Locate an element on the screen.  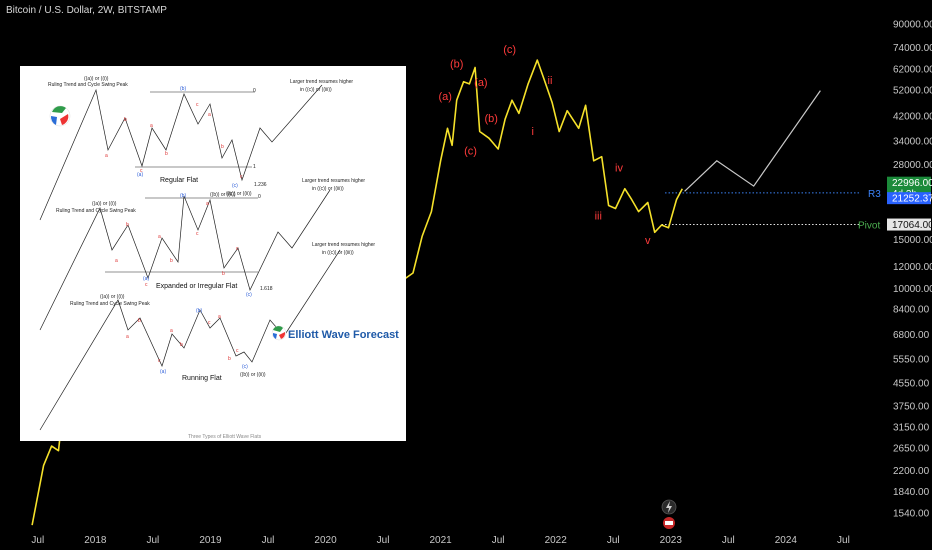
ticker-title: Bitcoin / U.S. Dollar, 2W, BITSTAMP is located at coordinates (86, 10).